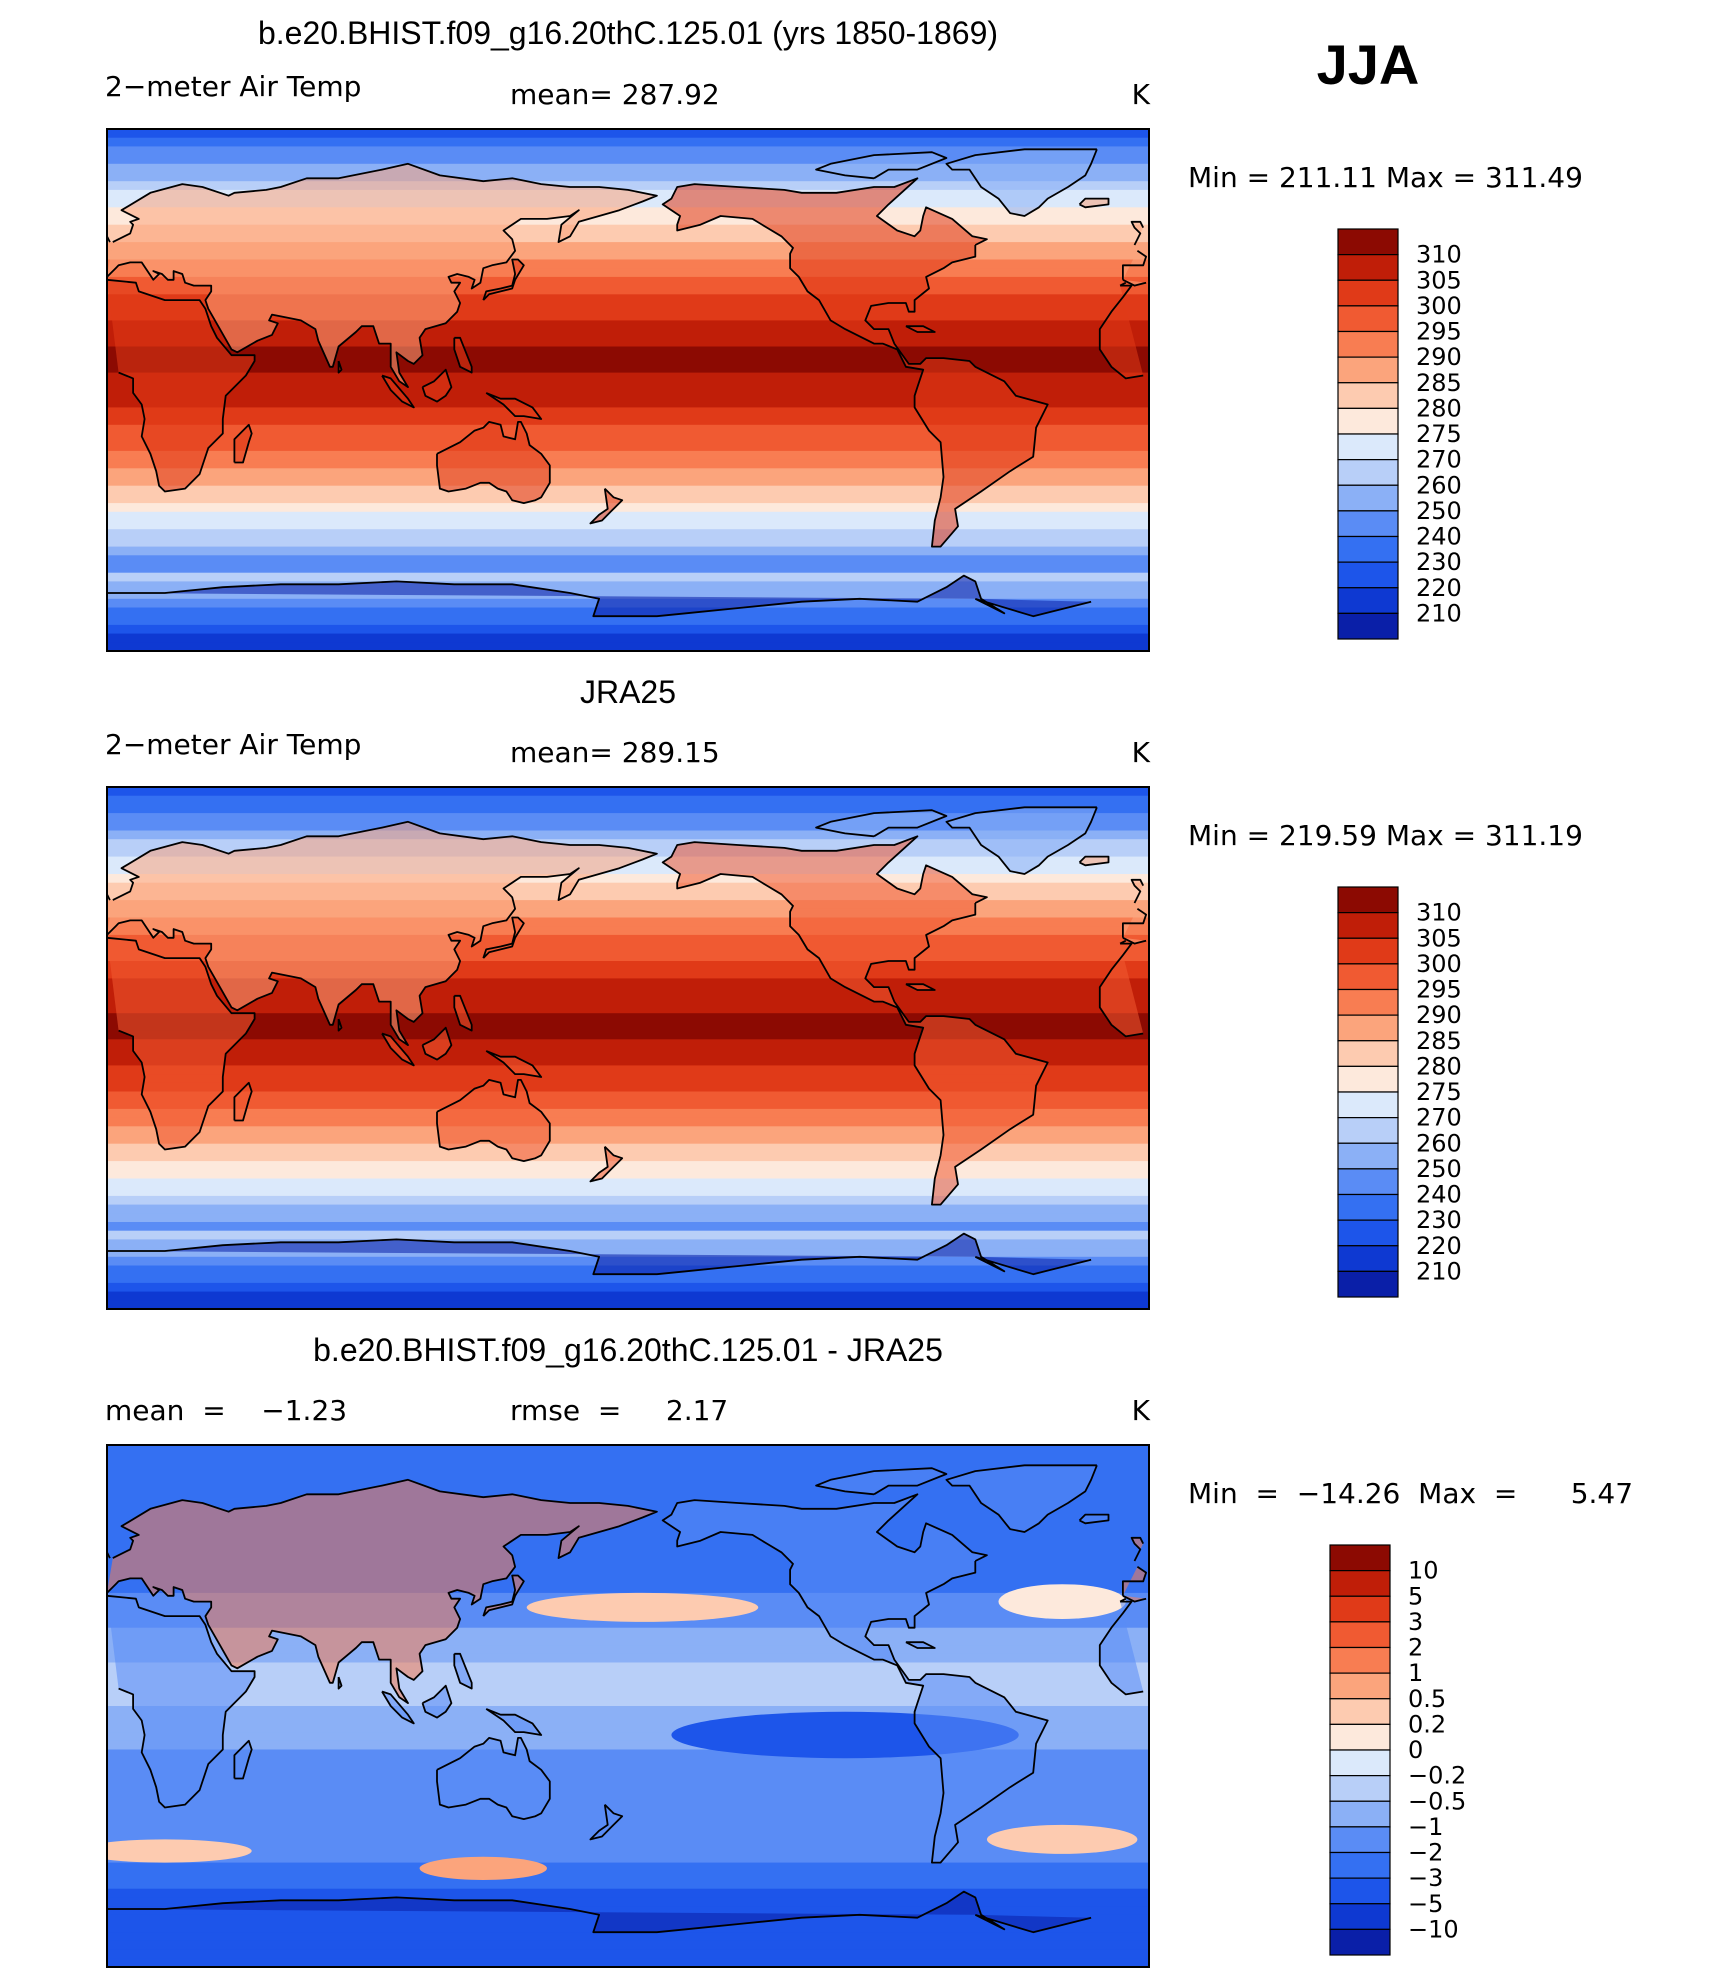 The height and width of the screenshot is (1969, 1710). Describe the element at coordinates (1425, 1853) in the screenshot. I see `colorbar-tick-label: −2` at that location.